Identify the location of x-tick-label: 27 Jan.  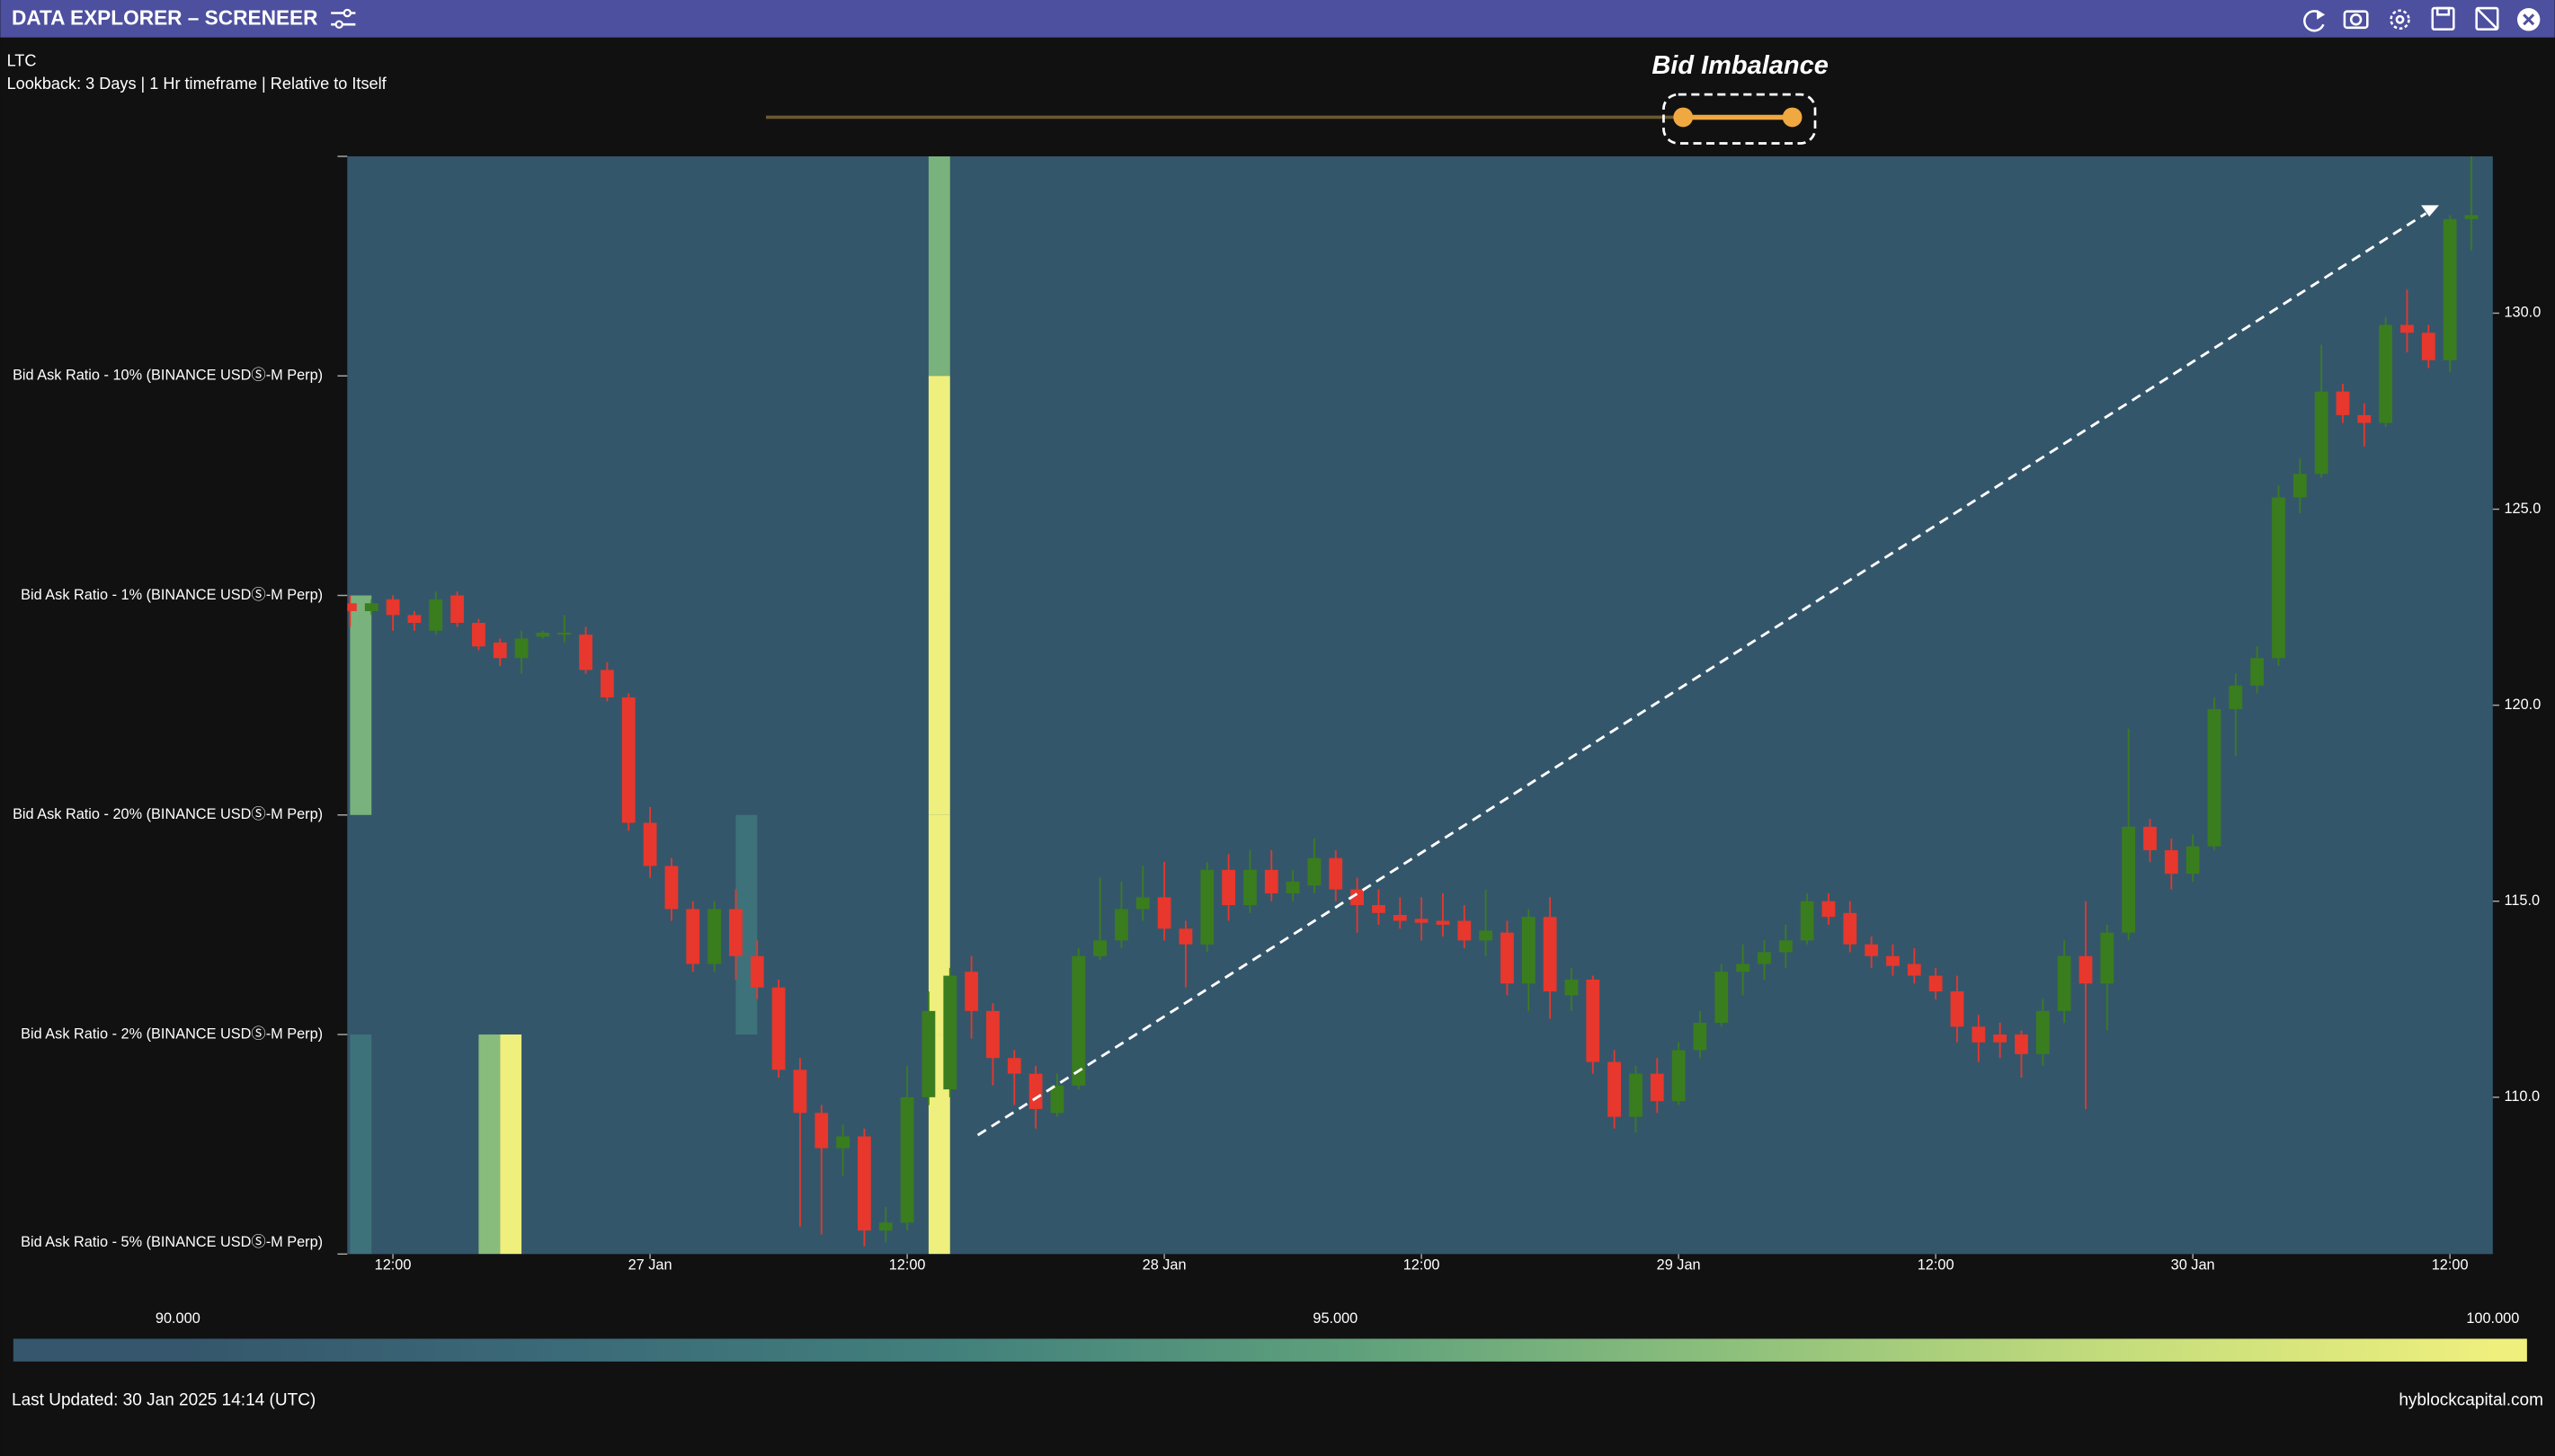
(650, 1265).